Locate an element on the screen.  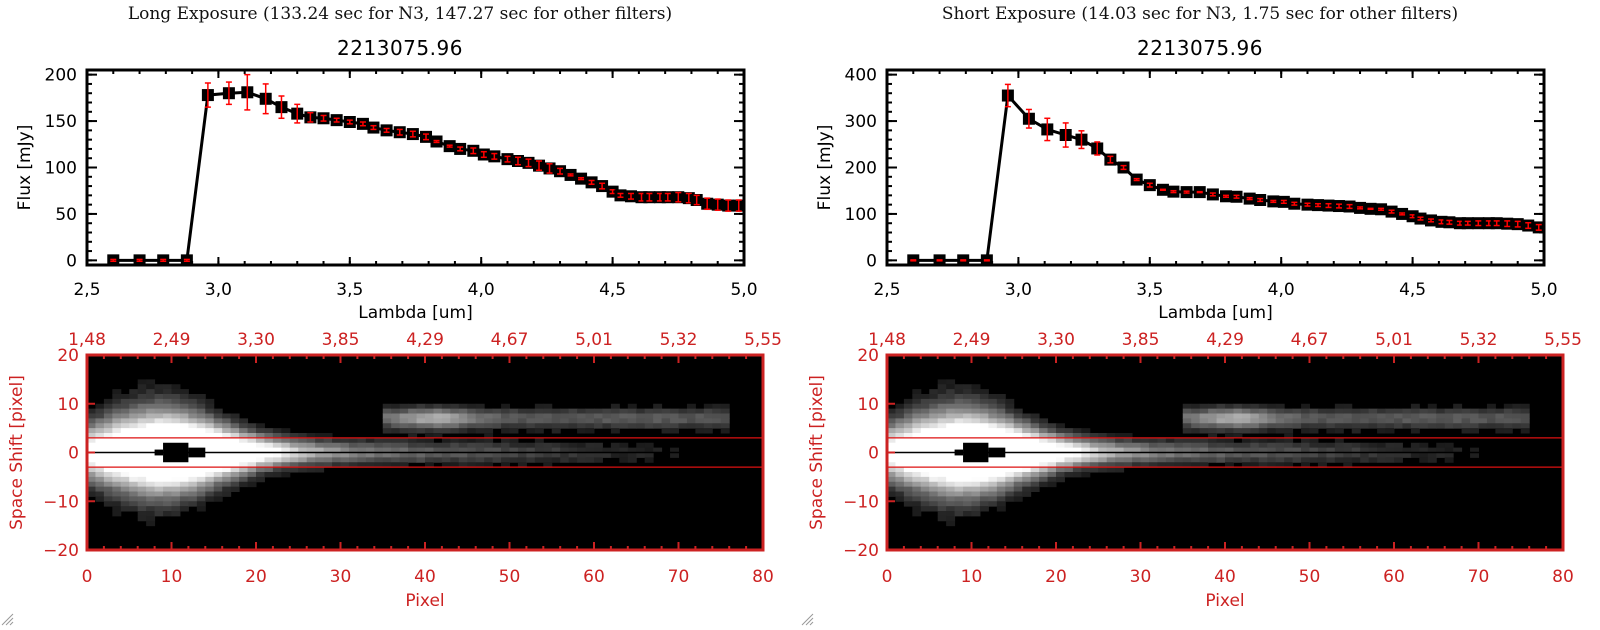
y-axis-label: Flux [mJy] is located at coordinates (825, 168).